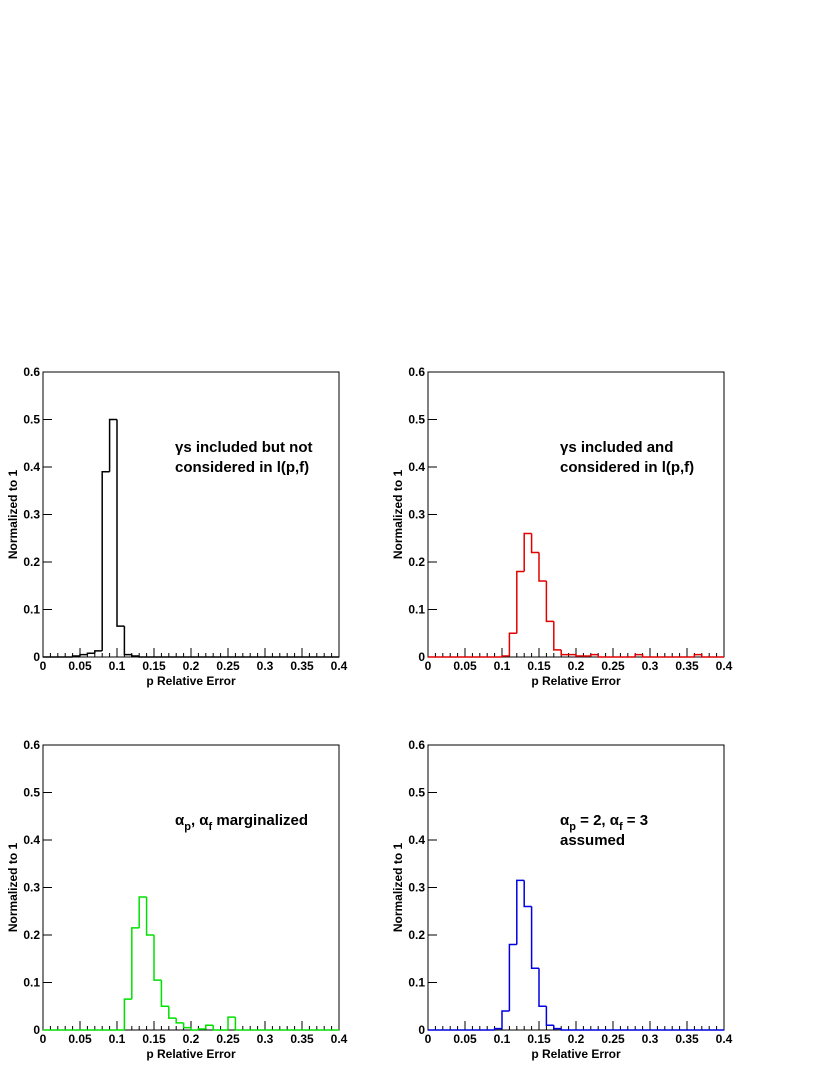  Describe the element at coordinates (616, 447) in the screenshot. I see `annotation: γs included and` at that location.